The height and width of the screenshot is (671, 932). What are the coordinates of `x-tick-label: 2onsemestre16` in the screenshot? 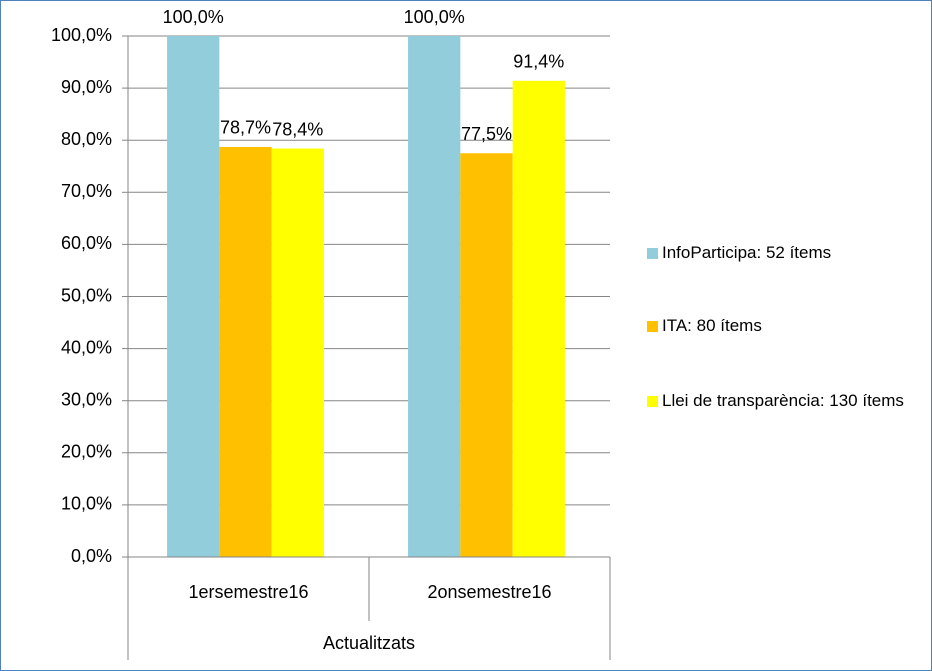 It's located at (489, 592).